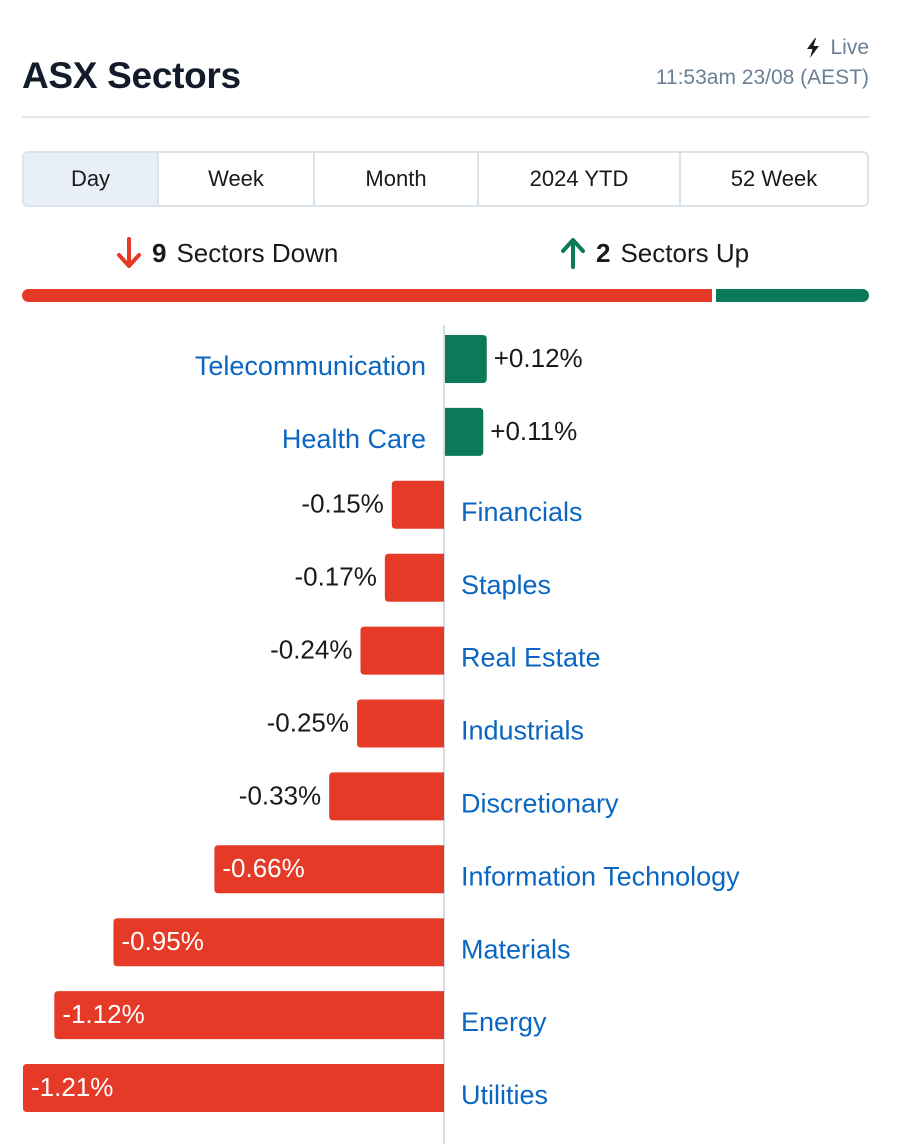 Image resolution: width=924 pixels, height=1144 pixels. Describe the element at coordinates (263, 868) in the screenshot. I see `value-label-information-technology: -0.66%` at that location.